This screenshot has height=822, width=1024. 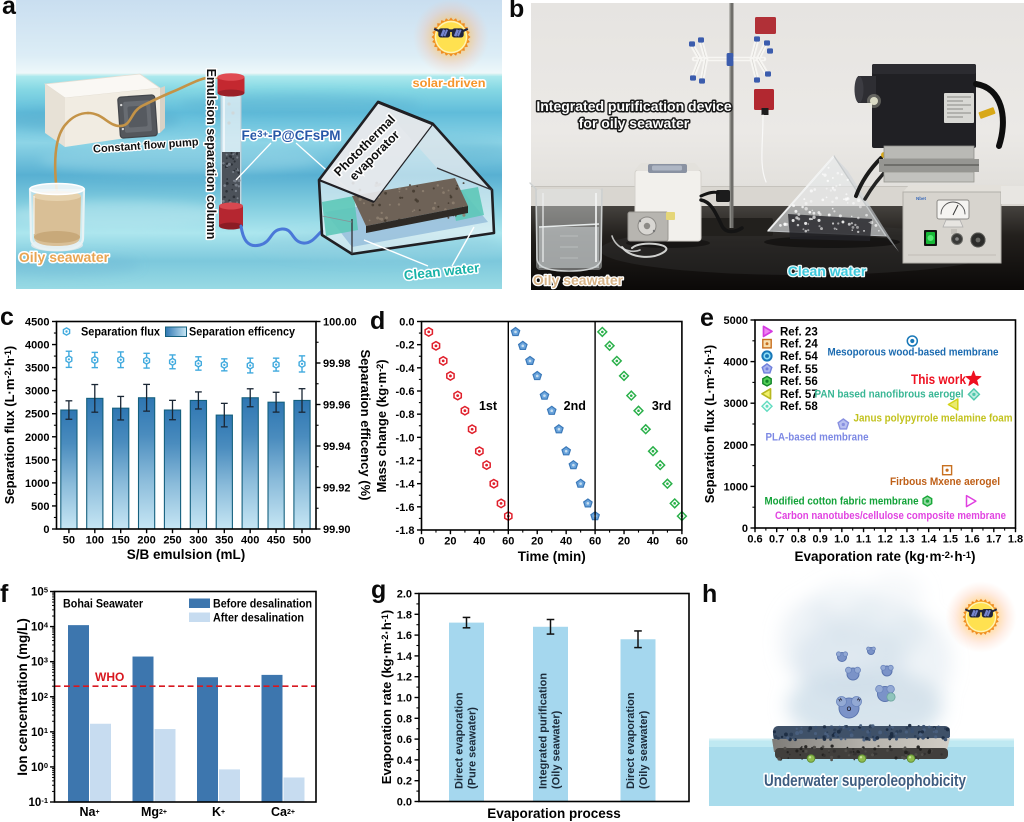 I want to click on svg-text: Ref. 54, so click(x=799, y=357).